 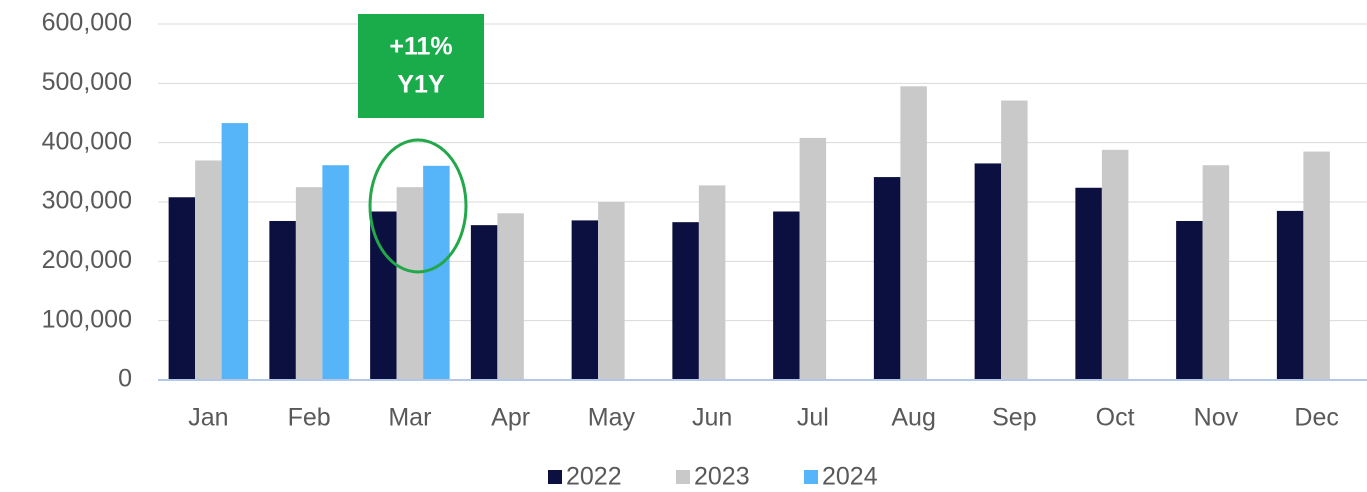 I want to click on highlight-ellipse, so click(x=418, y=206).